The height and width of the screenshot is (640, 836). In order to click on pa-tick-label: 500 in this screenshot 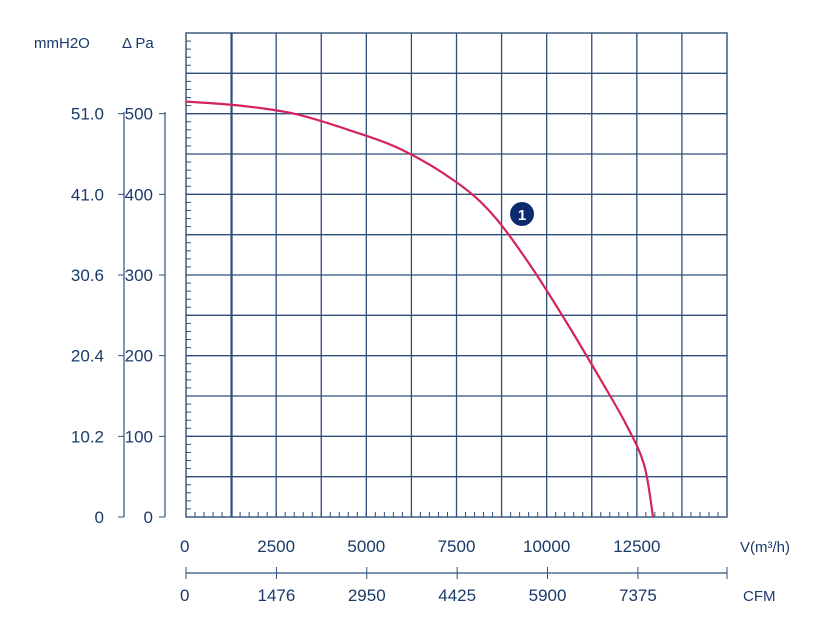, I will do `click(139, 114)`.